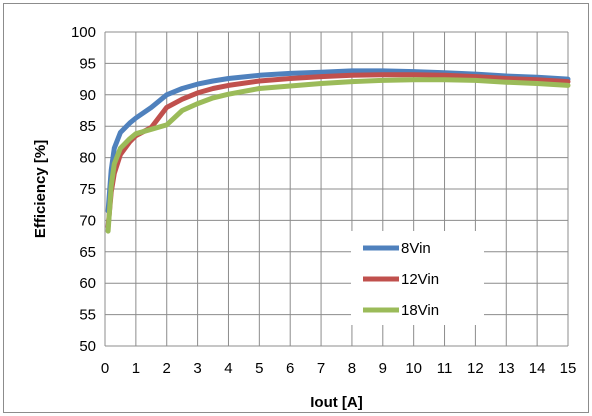 This screenshot has width=592, height=416. I want to click on y-tick-label: 55, so click(87, 315).